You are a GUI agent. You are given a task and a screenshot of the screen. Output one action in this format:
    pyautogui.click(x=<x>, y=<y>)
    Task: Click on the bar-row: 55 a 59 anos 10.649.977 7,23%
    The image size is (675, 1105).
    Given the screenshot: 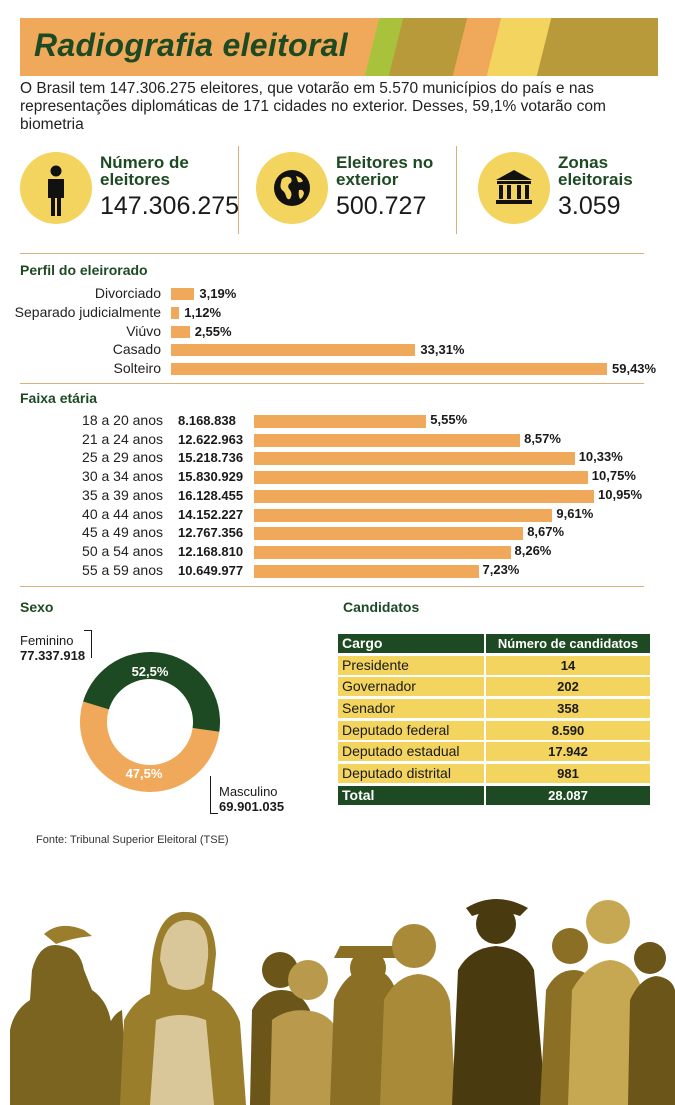 What is the action you would take?
    pyautogui.click(x=337, y=571)
    